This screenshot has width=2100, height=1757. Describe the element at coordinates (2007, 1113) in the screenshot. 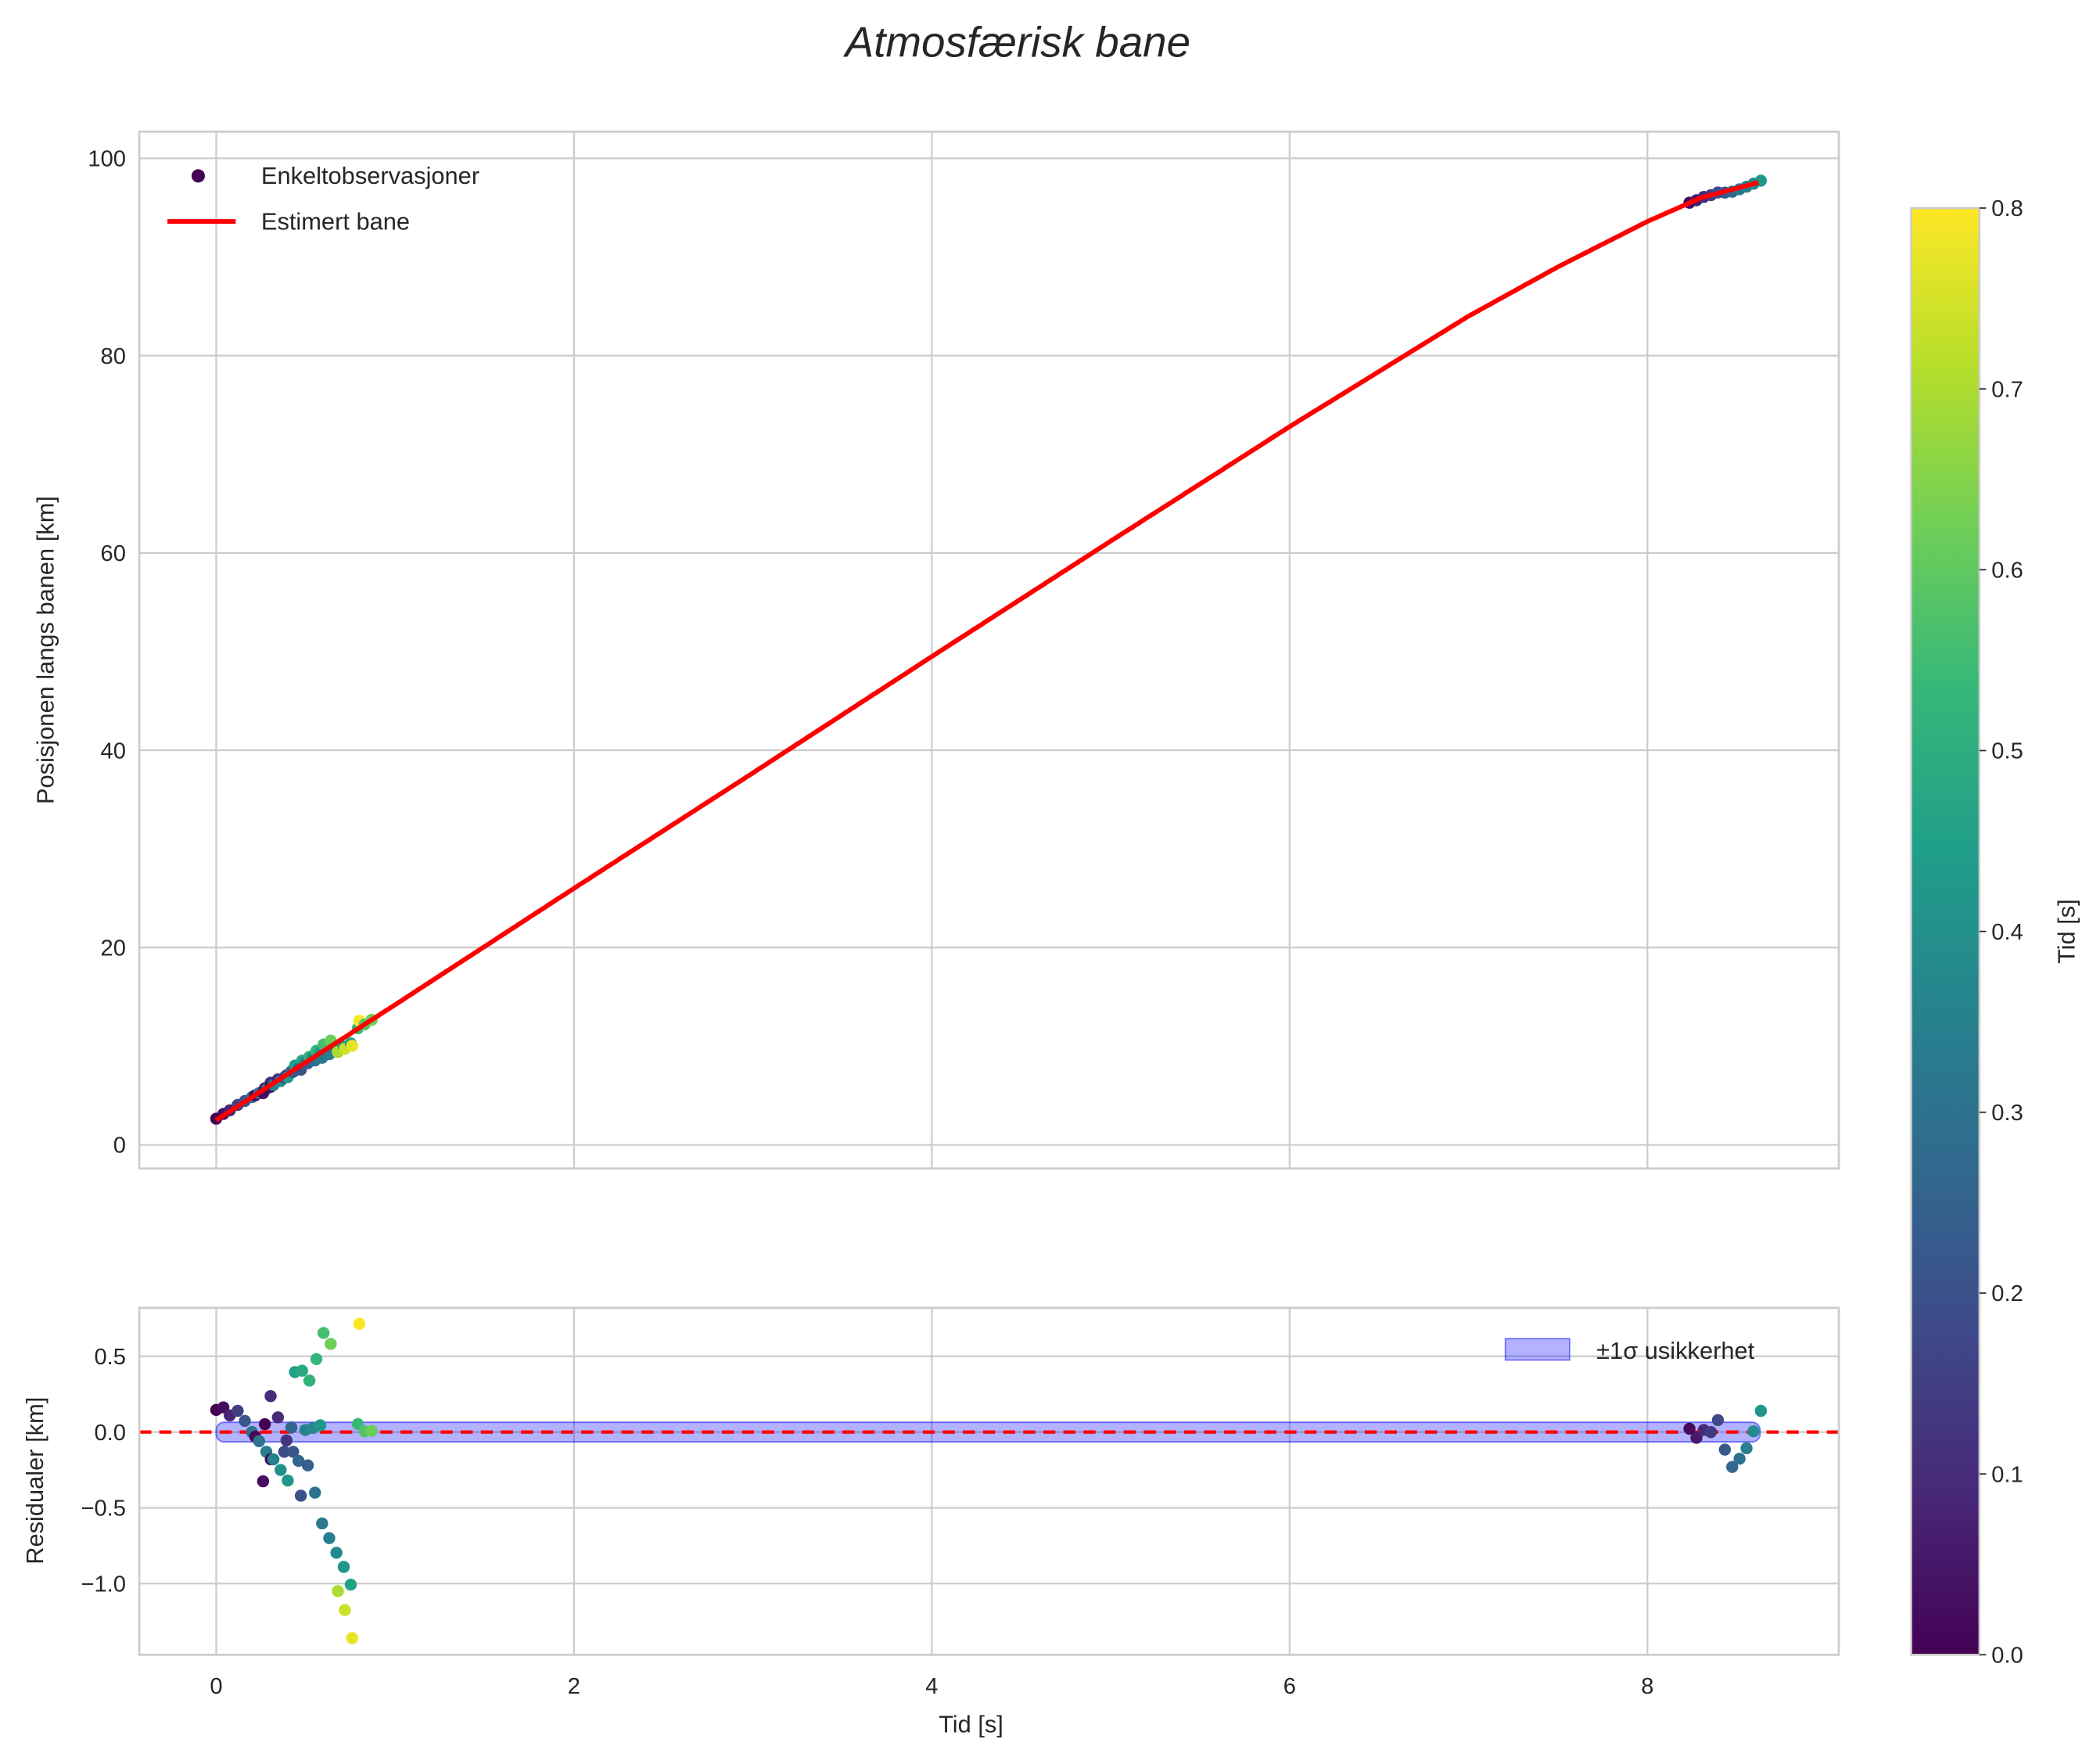

I see `colorbar-tick-label: 0.3` at that location.